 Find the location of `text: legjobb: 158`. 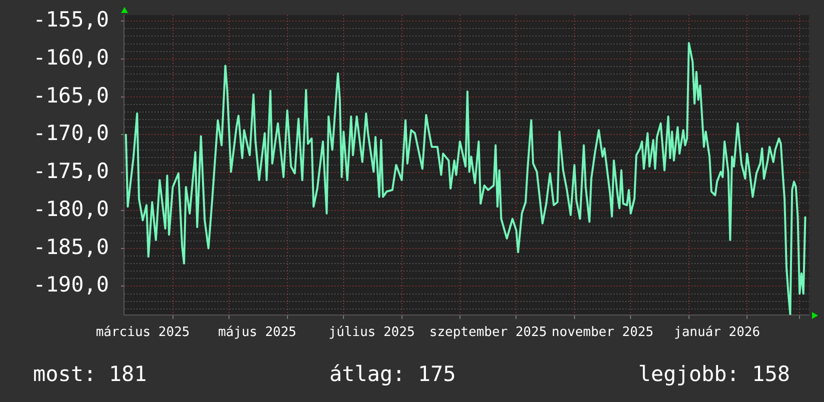

text: legjobb: 158 is located at coordinates (714, 374).